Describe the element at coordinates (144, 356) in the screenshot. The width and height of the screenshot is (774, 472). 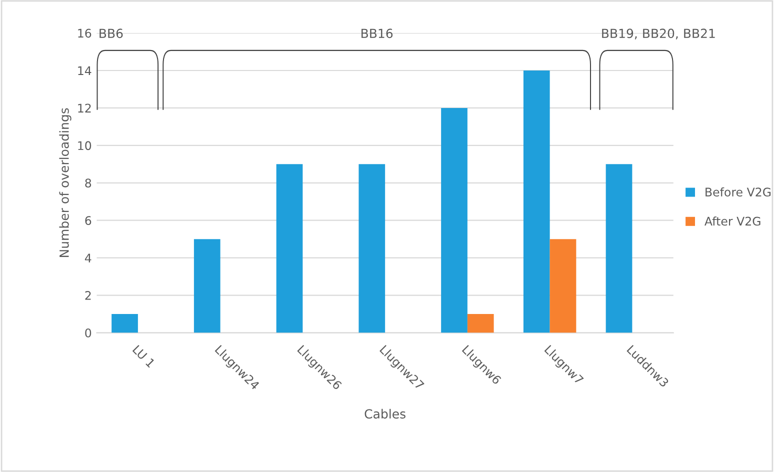
I see `x-tick-label: LU 1` at that location.